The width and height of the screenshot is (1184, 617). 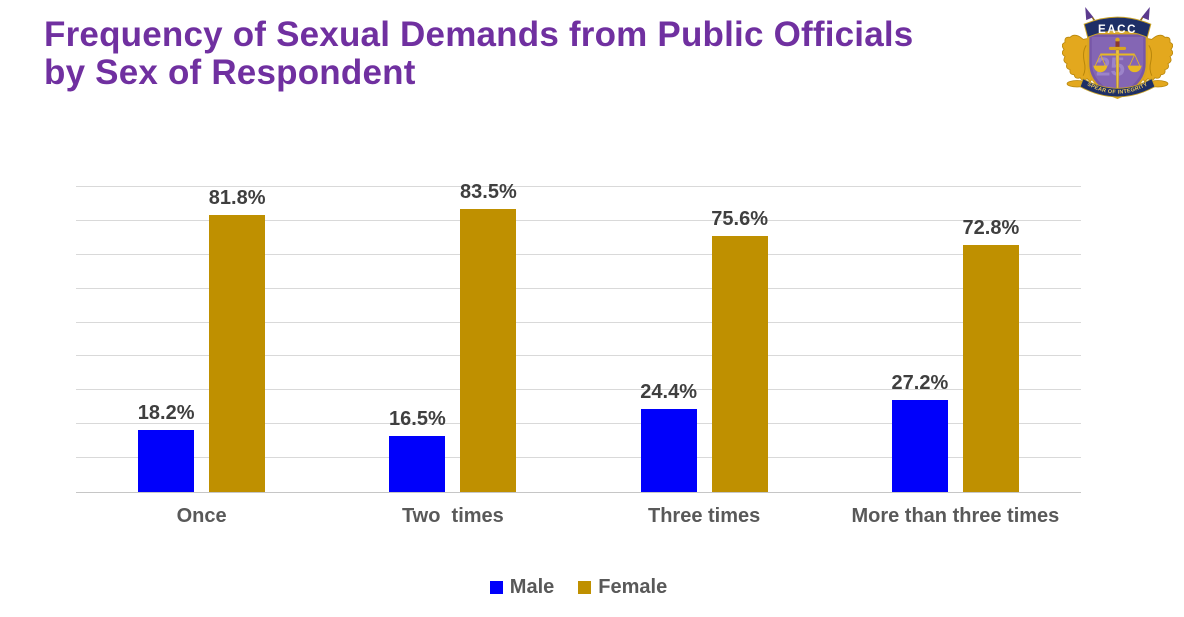 I want to click on category-label: Two times, so click(x=452, y=516).